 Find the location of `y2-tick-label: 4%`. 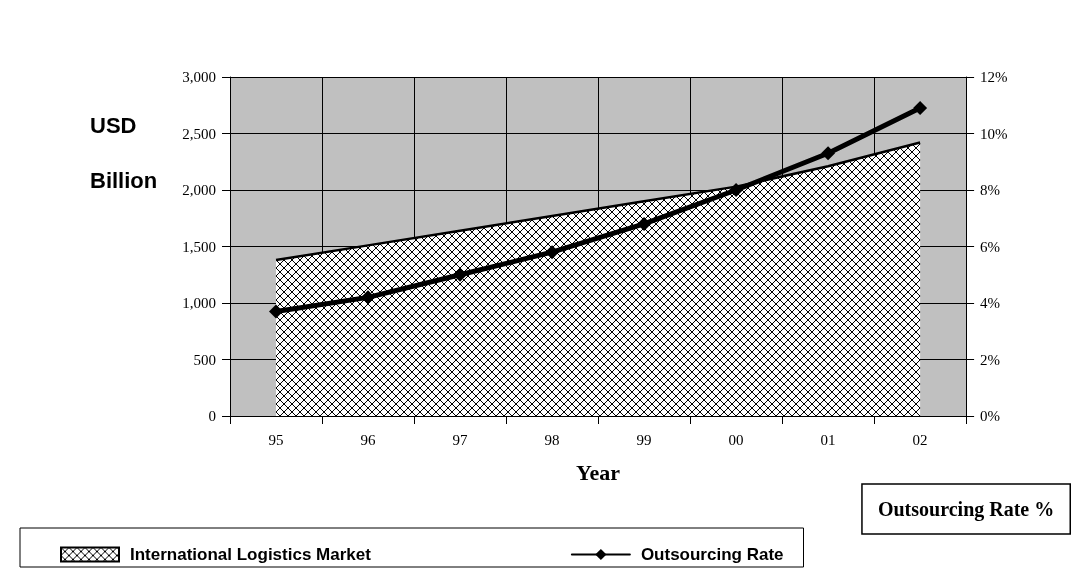

y2-tick-label: 4% is located at coordinates (990, 303).